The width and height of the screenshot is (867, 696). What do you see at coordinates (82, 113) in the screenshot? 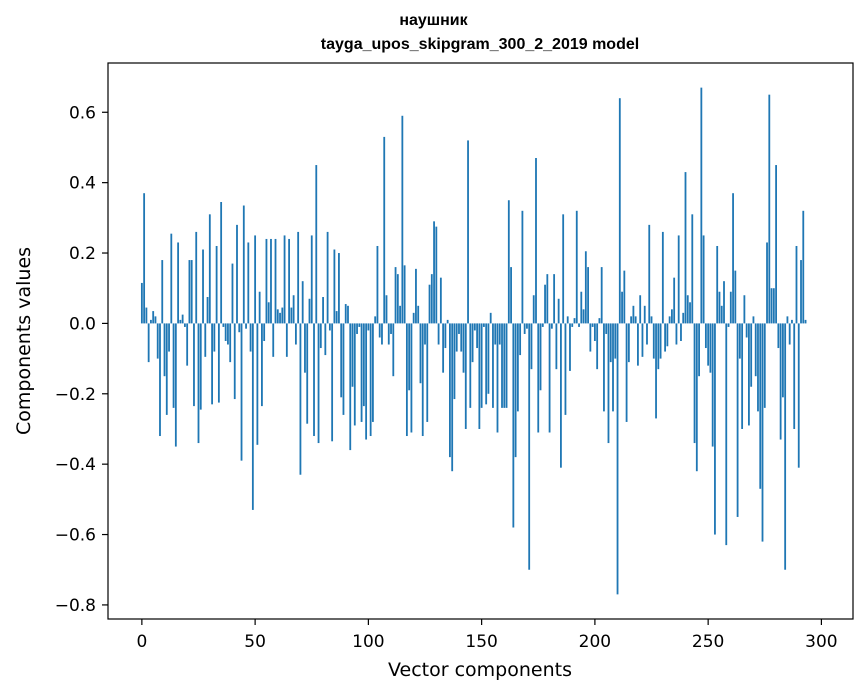
I see `y-tick-label: 0.6` at bounding box center [82, 113].